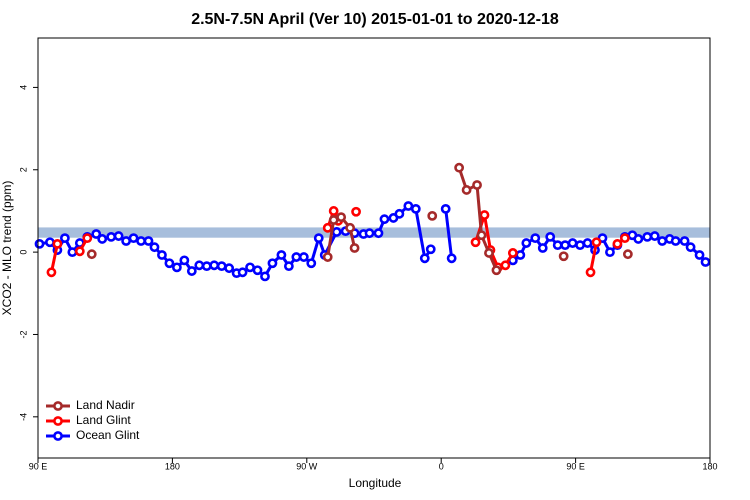  What do you see at coordinates (307, 466) in the screenshot?
I see `x-tick-label: 90 W` at bounding box center [307, 466].